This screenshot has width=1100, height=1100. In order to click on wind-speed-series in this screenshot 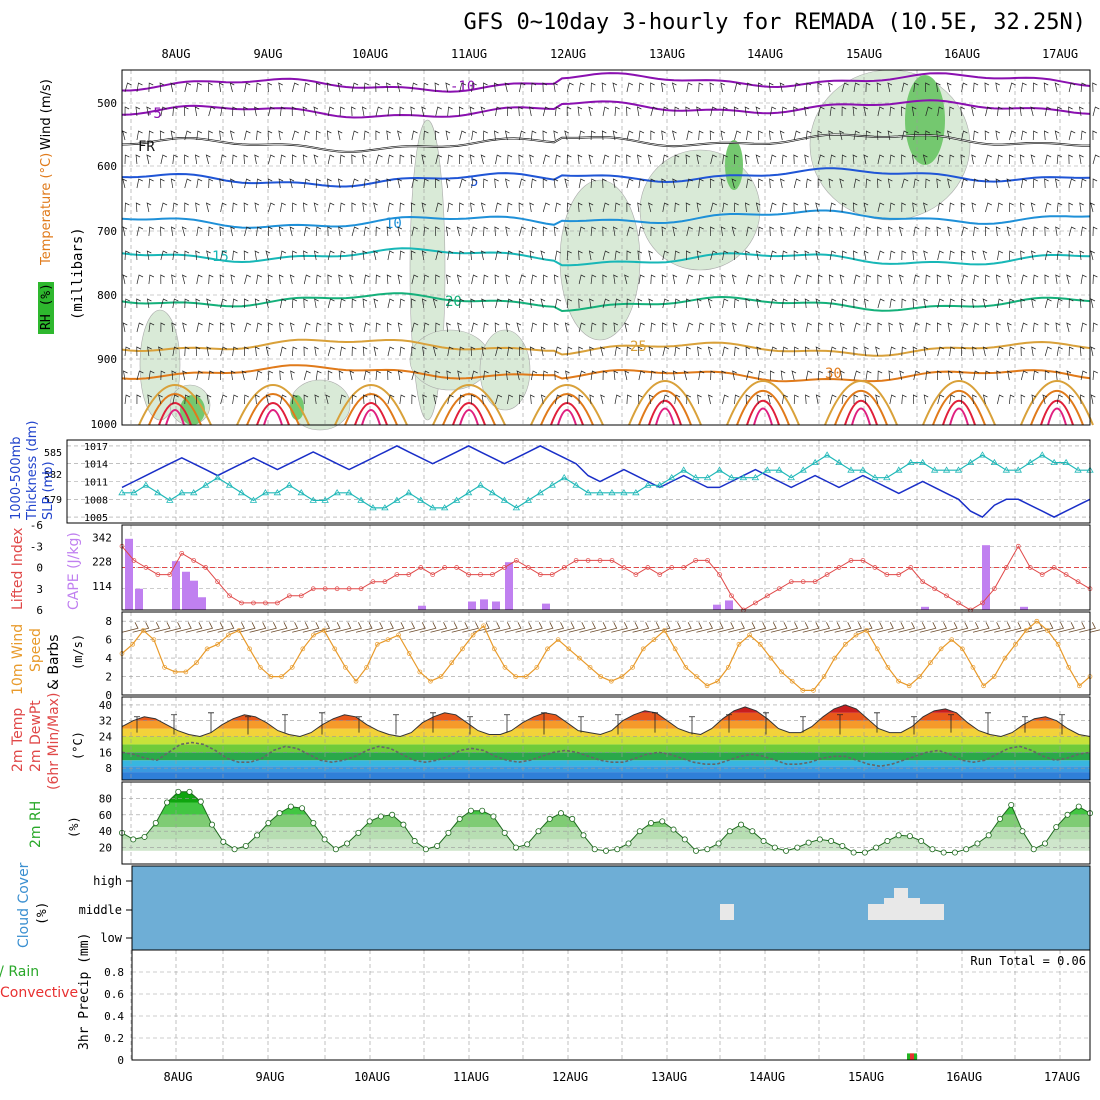, I will do `click(606, 655)`.